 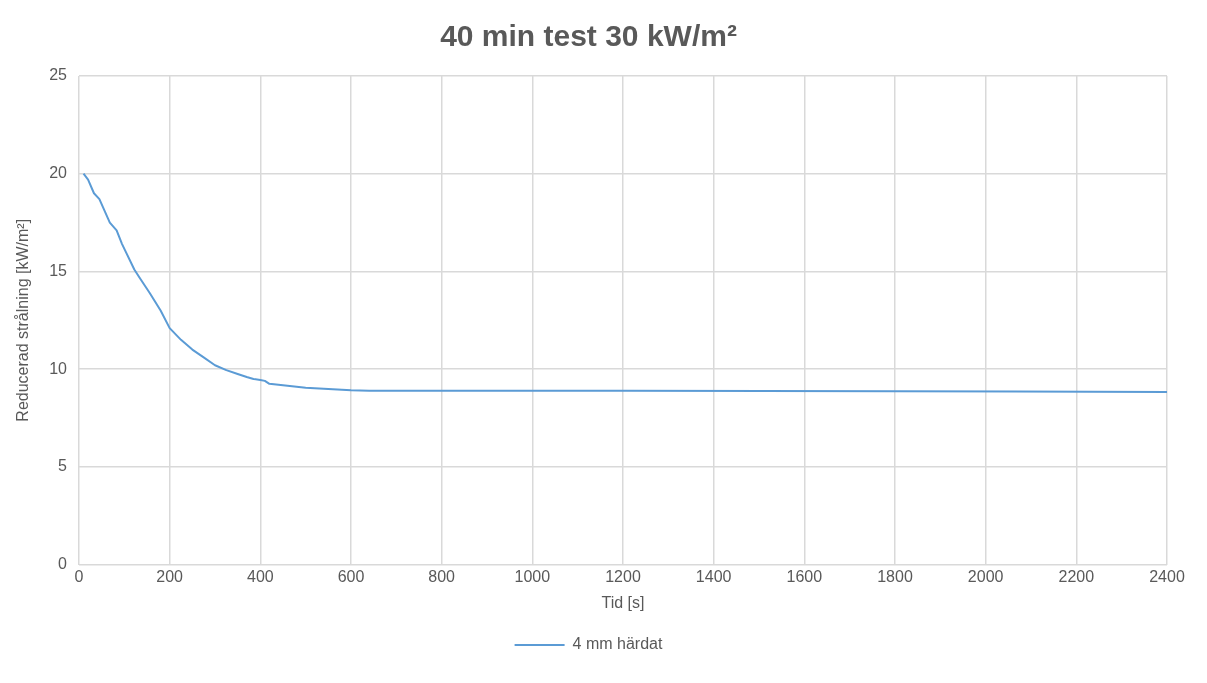 I want to click on y-axis-title: Reducerad strålning [kW/m²], so click(x=23, y=320).